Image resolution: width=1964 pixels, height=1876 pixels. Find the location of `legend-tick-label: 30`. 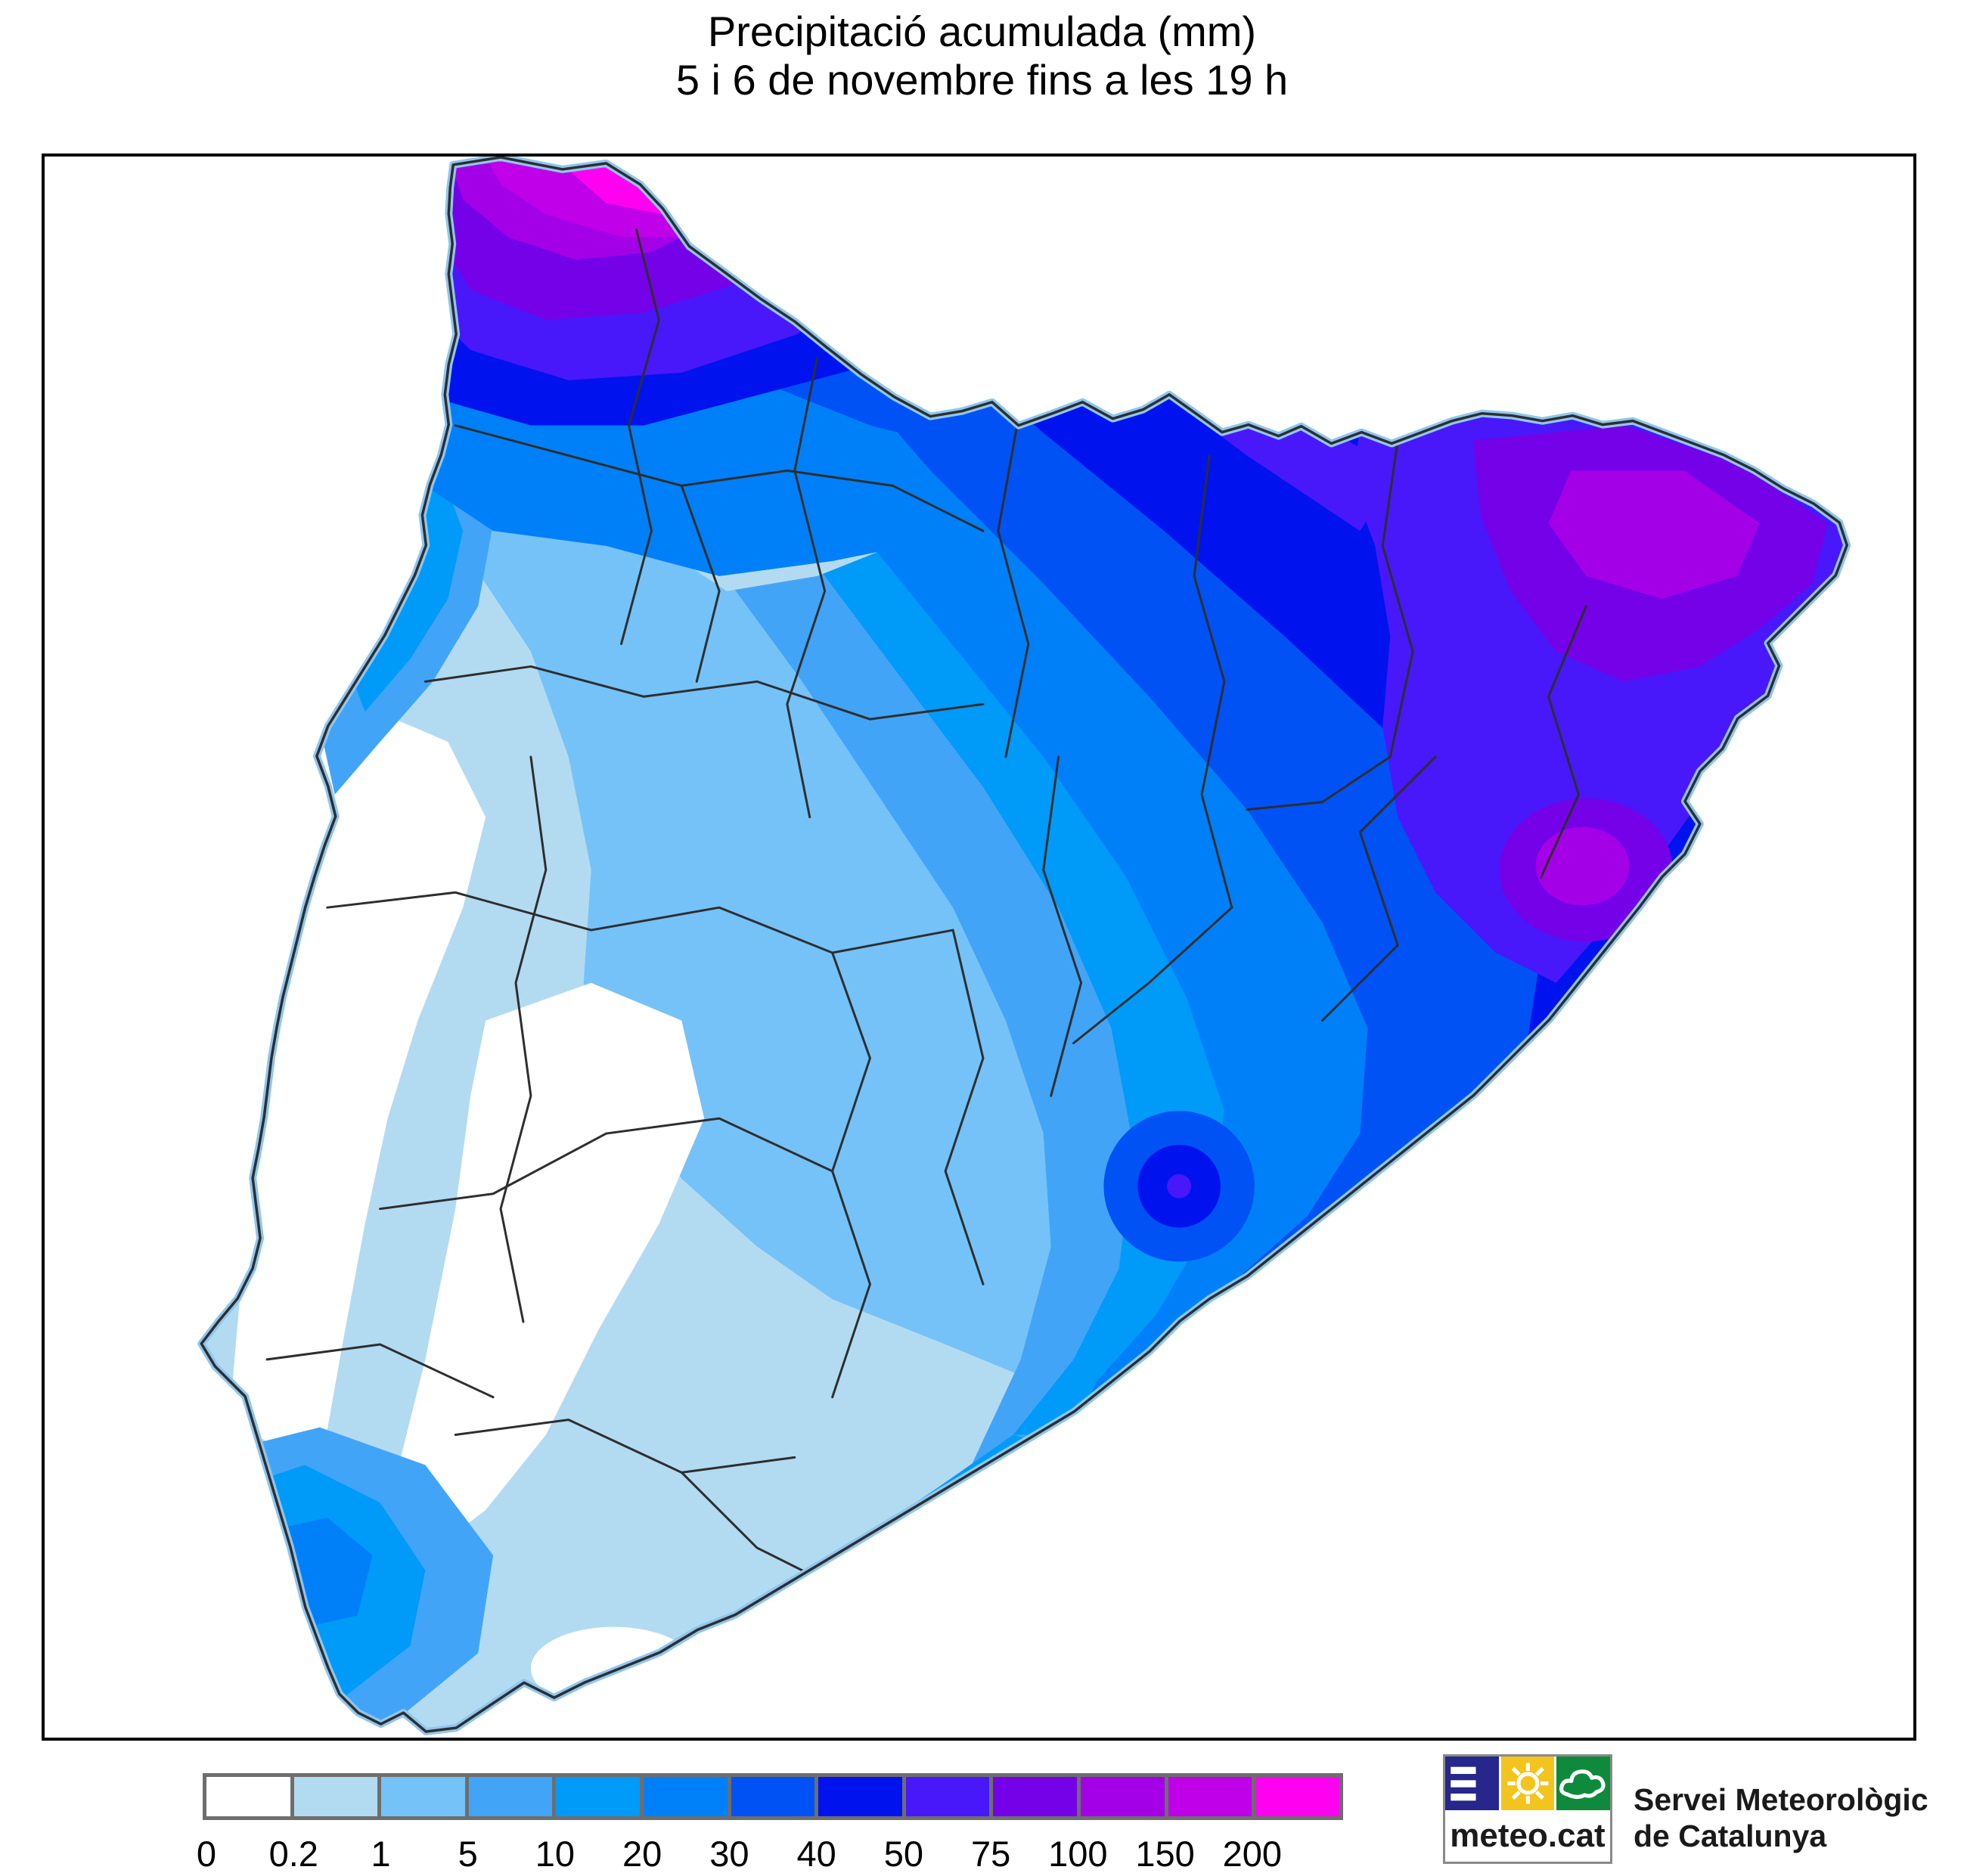

legend-tick-label: 30 is located at coordinates (729, 1854).